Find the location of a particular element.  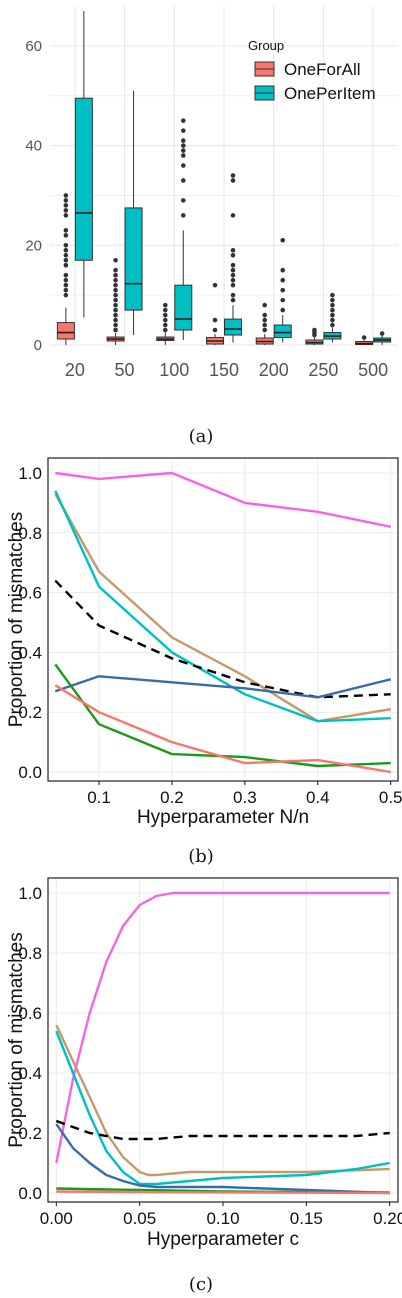

x-tick-label: 0.3 is located at coordinates (245, 797).